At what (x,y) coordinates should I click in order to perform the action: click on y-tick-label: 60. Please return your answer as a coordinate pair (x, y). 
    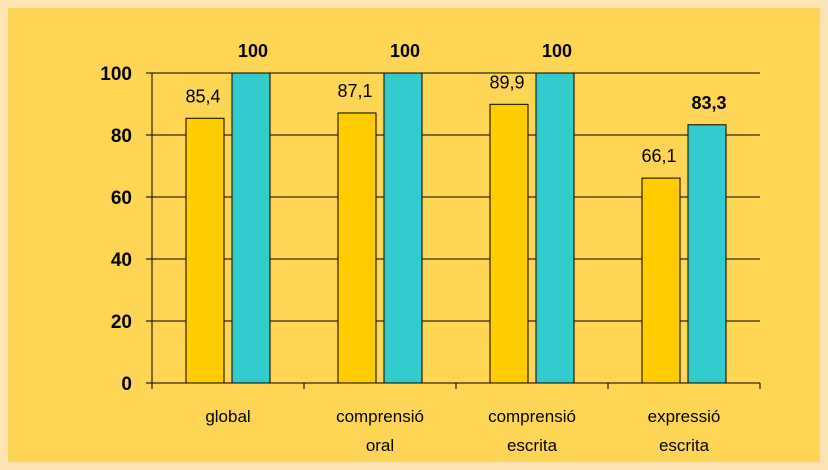
    Looking at the image, I should click on (121, 198).